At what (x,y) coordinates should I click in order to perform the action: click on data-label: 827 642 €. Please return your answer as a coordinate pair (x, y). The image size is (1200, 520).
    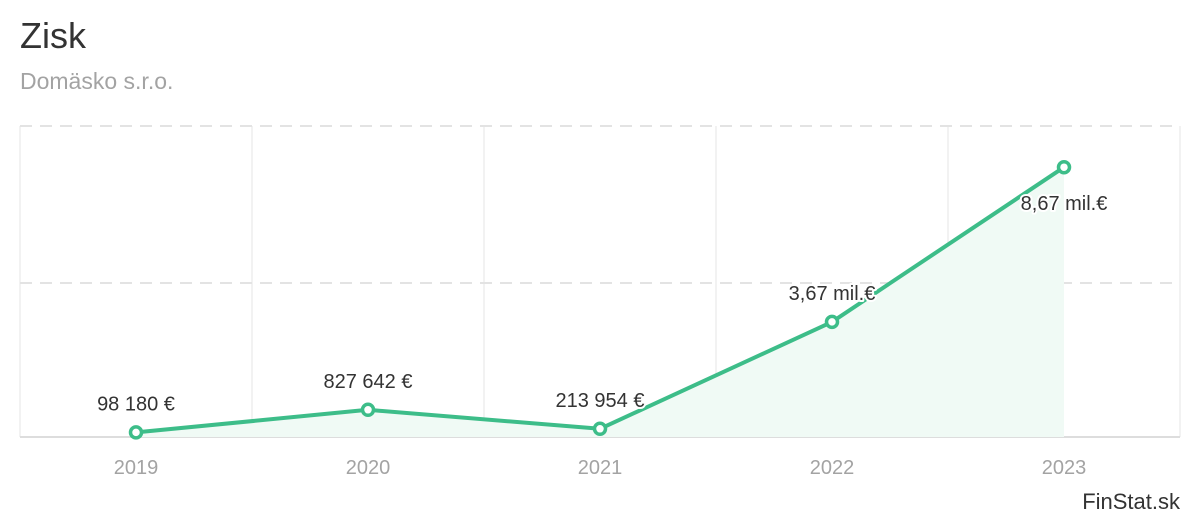
    Looking at the image, I should click on (368, 382).